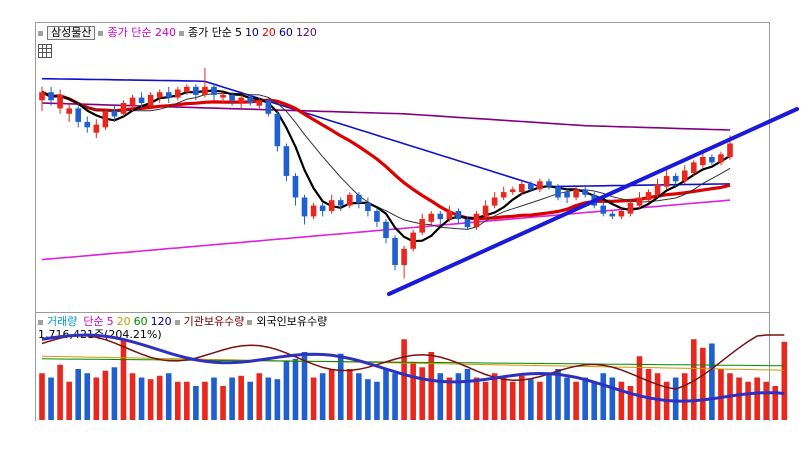 Image resolution: width=810 pixels, height=464 pixels. What do you see at coordinates (251, 32) in the screenshot?
I see `legend-ma10: 10` at bounding box center [251, 32].